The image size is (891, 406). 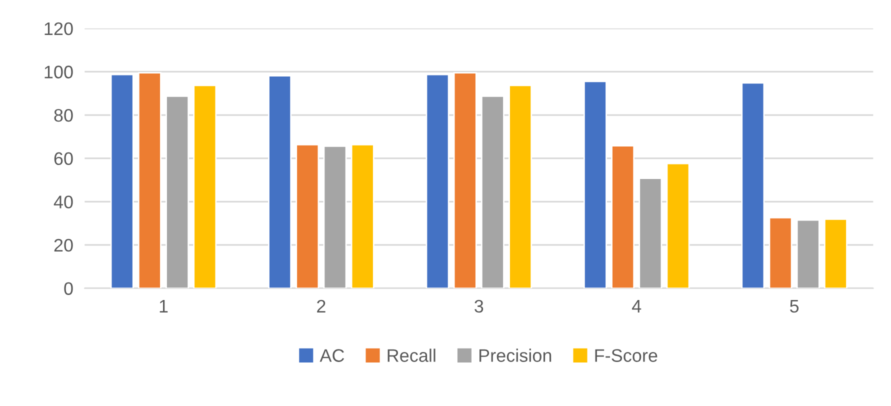 What do you see at coordinates (332, 355) in the screenshot?
I see `legend-label: AC` at bounding box center [332, 355].